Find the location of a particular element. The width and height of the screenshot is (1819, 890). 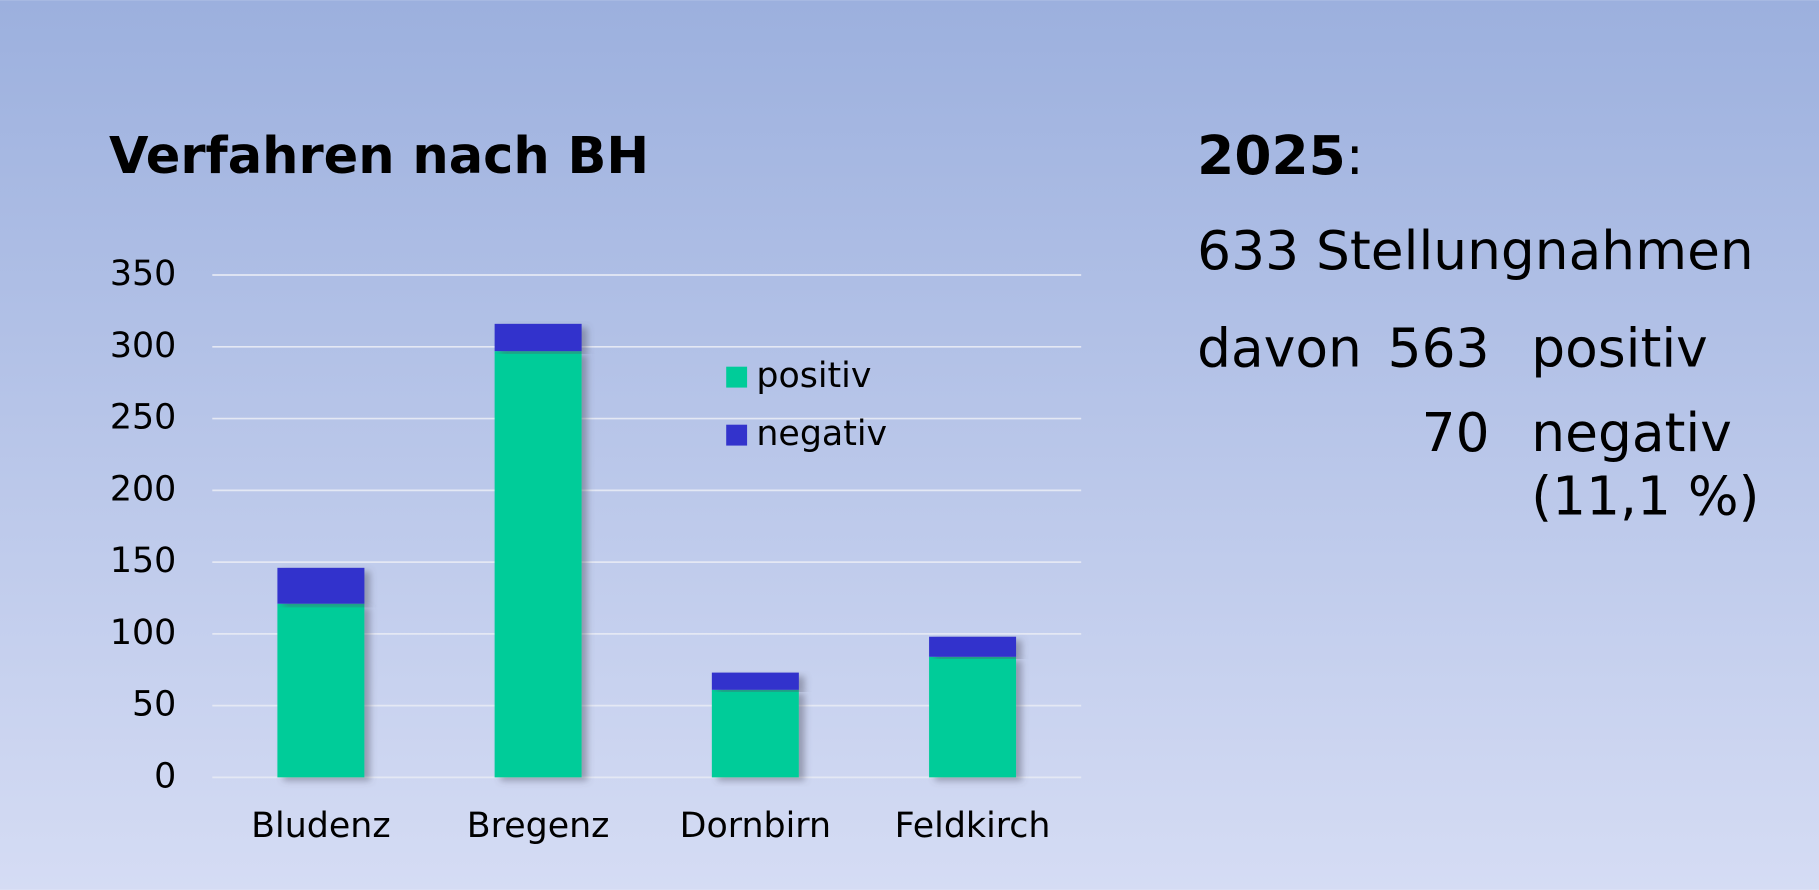

positive-count: 563 is located at coordinates (1439, 347).